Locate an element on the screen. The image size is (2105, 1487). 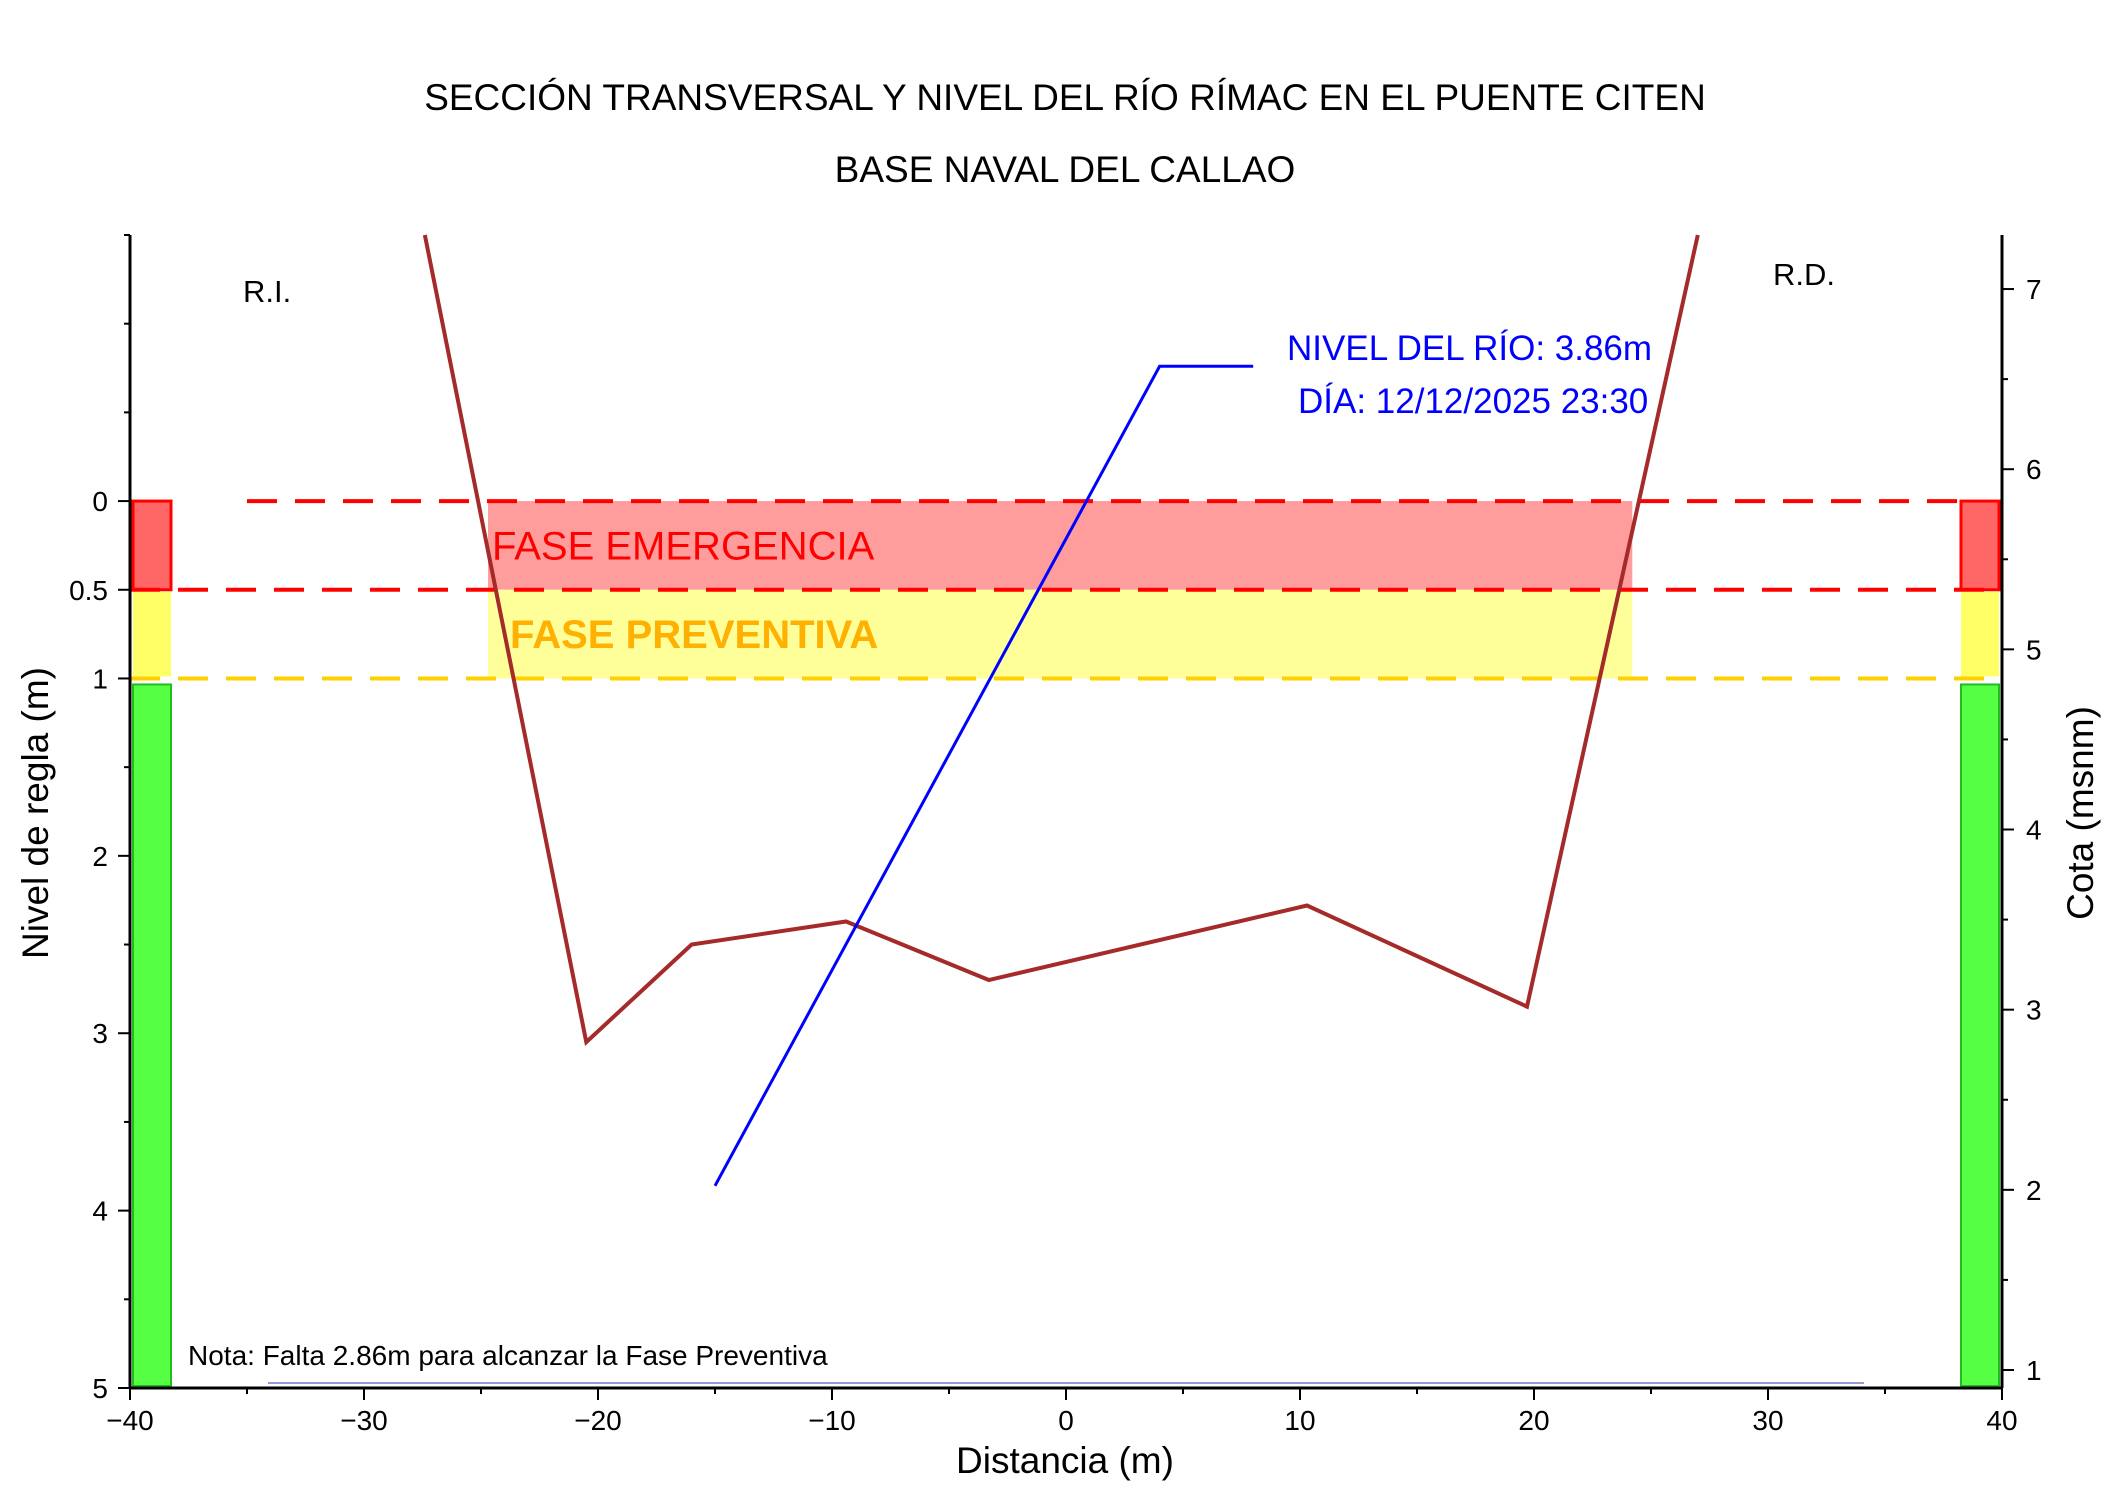
left-y-tick-label: 0.5 is located at coordinates (88, 590).